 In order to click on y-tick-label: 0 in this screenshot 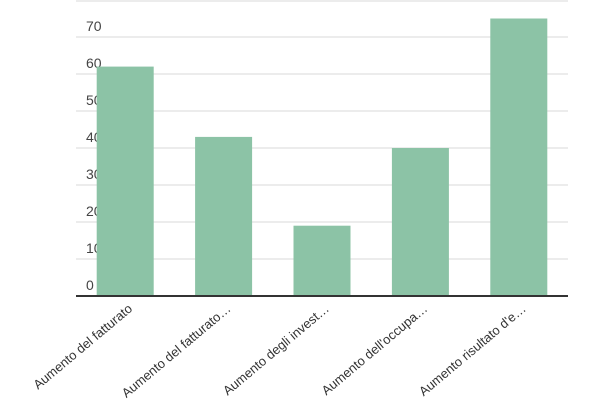, I will do `click(90, 285)`.